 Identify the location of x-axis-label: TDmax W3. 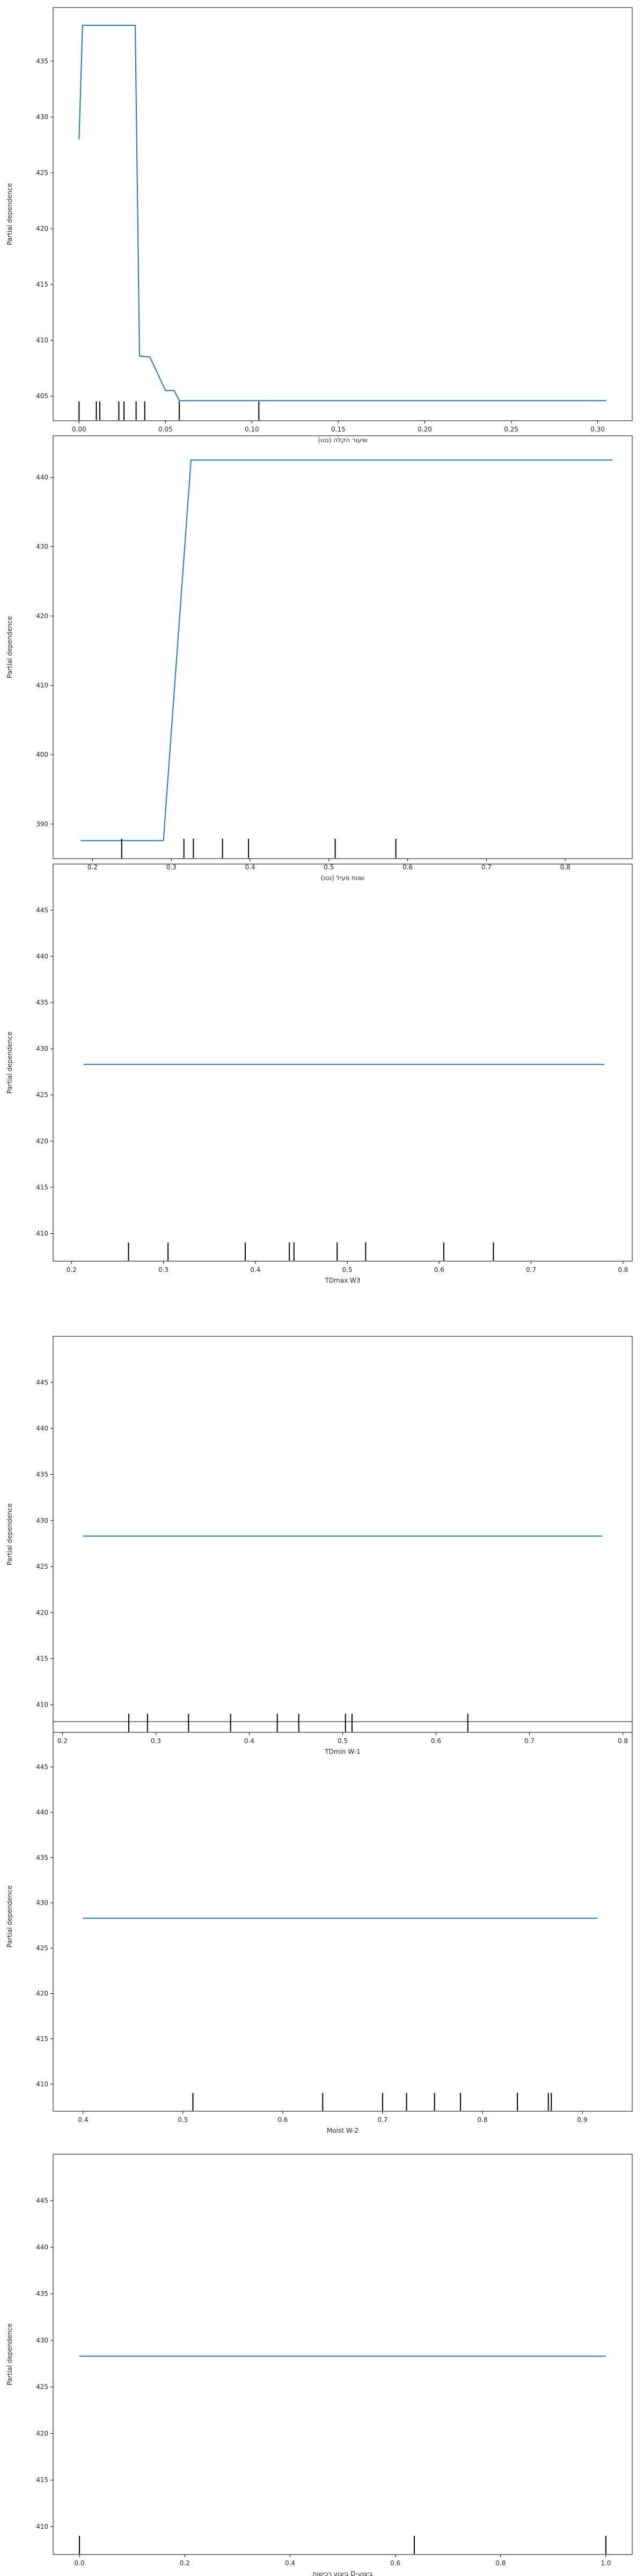
(342, 1280).